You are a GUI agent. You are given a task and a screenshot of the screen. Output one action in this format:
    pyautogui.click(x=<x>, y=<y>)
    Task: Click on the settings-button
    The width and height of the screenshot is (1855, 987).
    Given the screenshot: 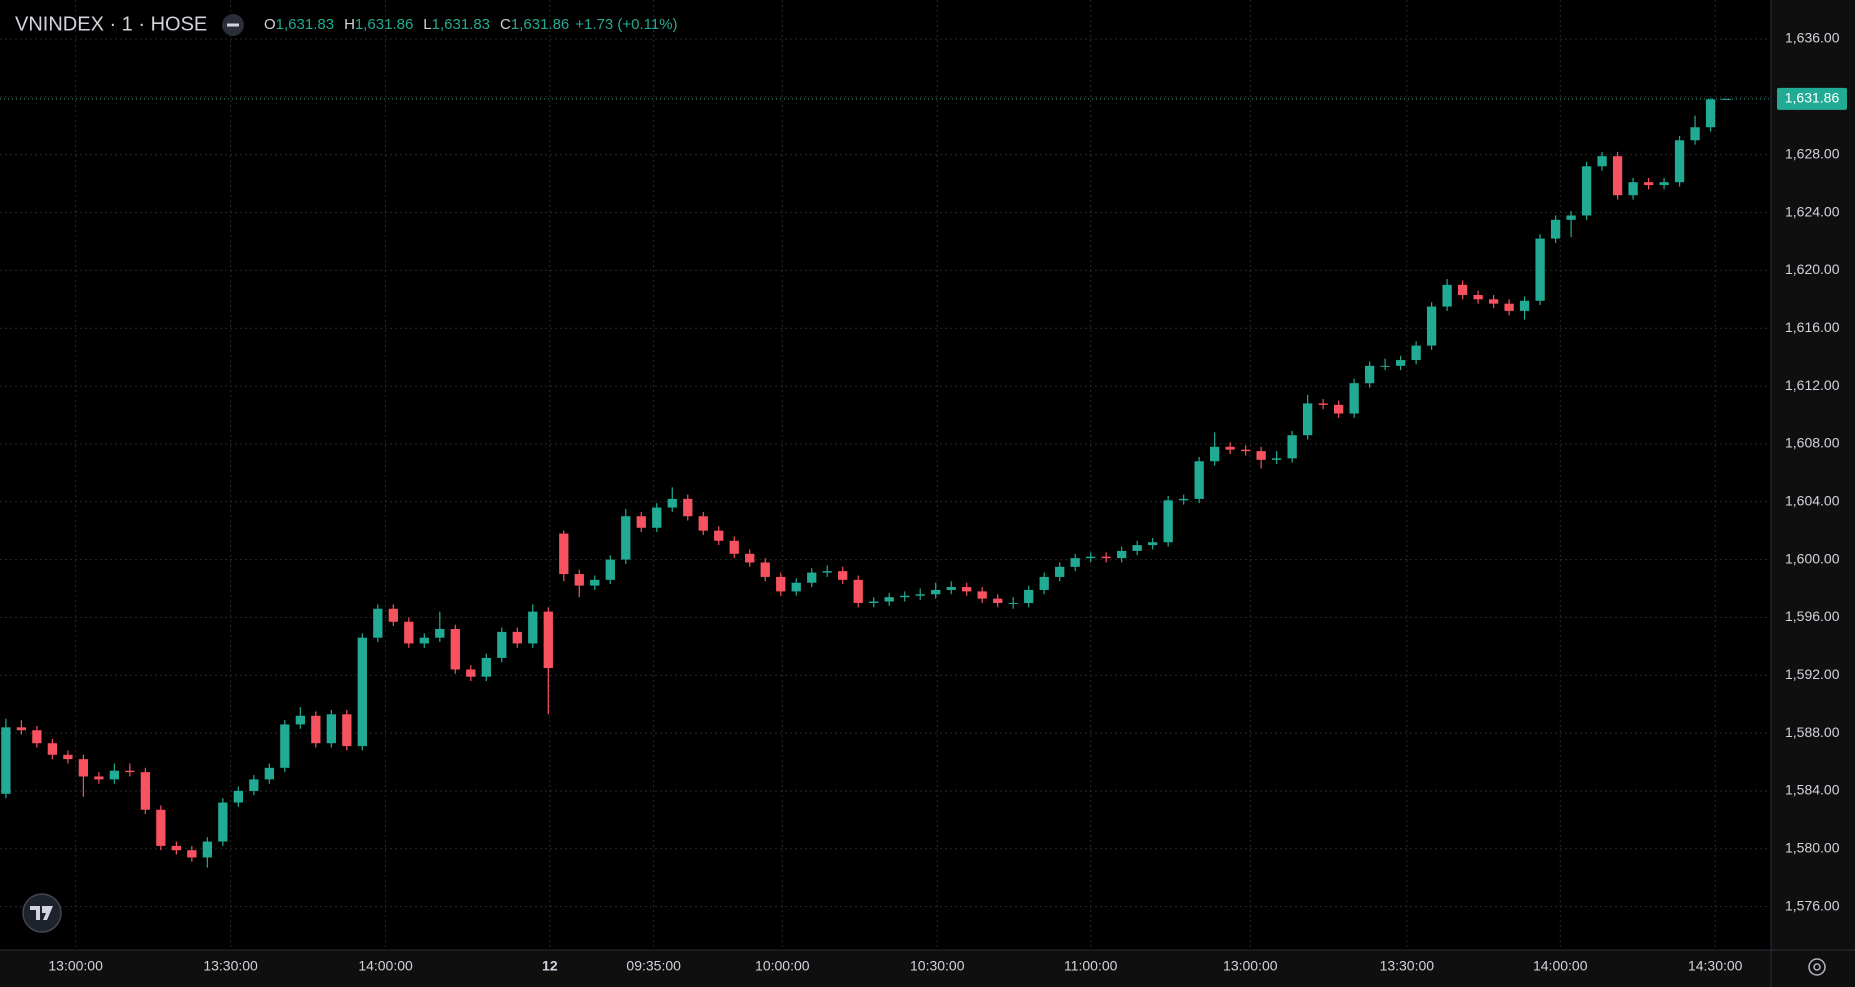 What is the action you would take?
    pyautogui.click(x=1817, y=967)
    